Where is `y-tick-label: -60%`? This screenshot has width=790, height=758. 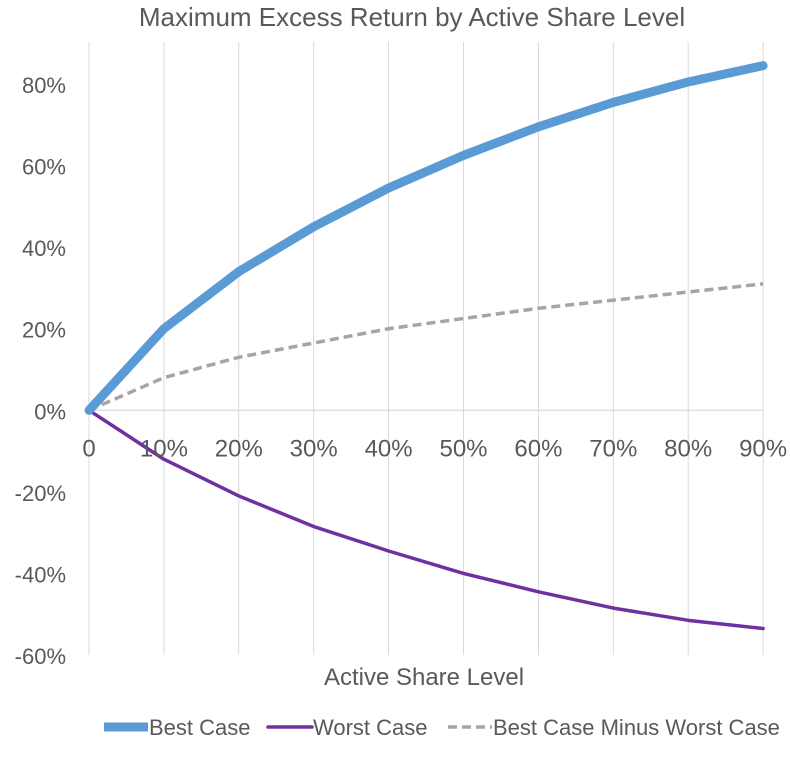
y-tick-label: -60% is located at coordinates (40, 656).